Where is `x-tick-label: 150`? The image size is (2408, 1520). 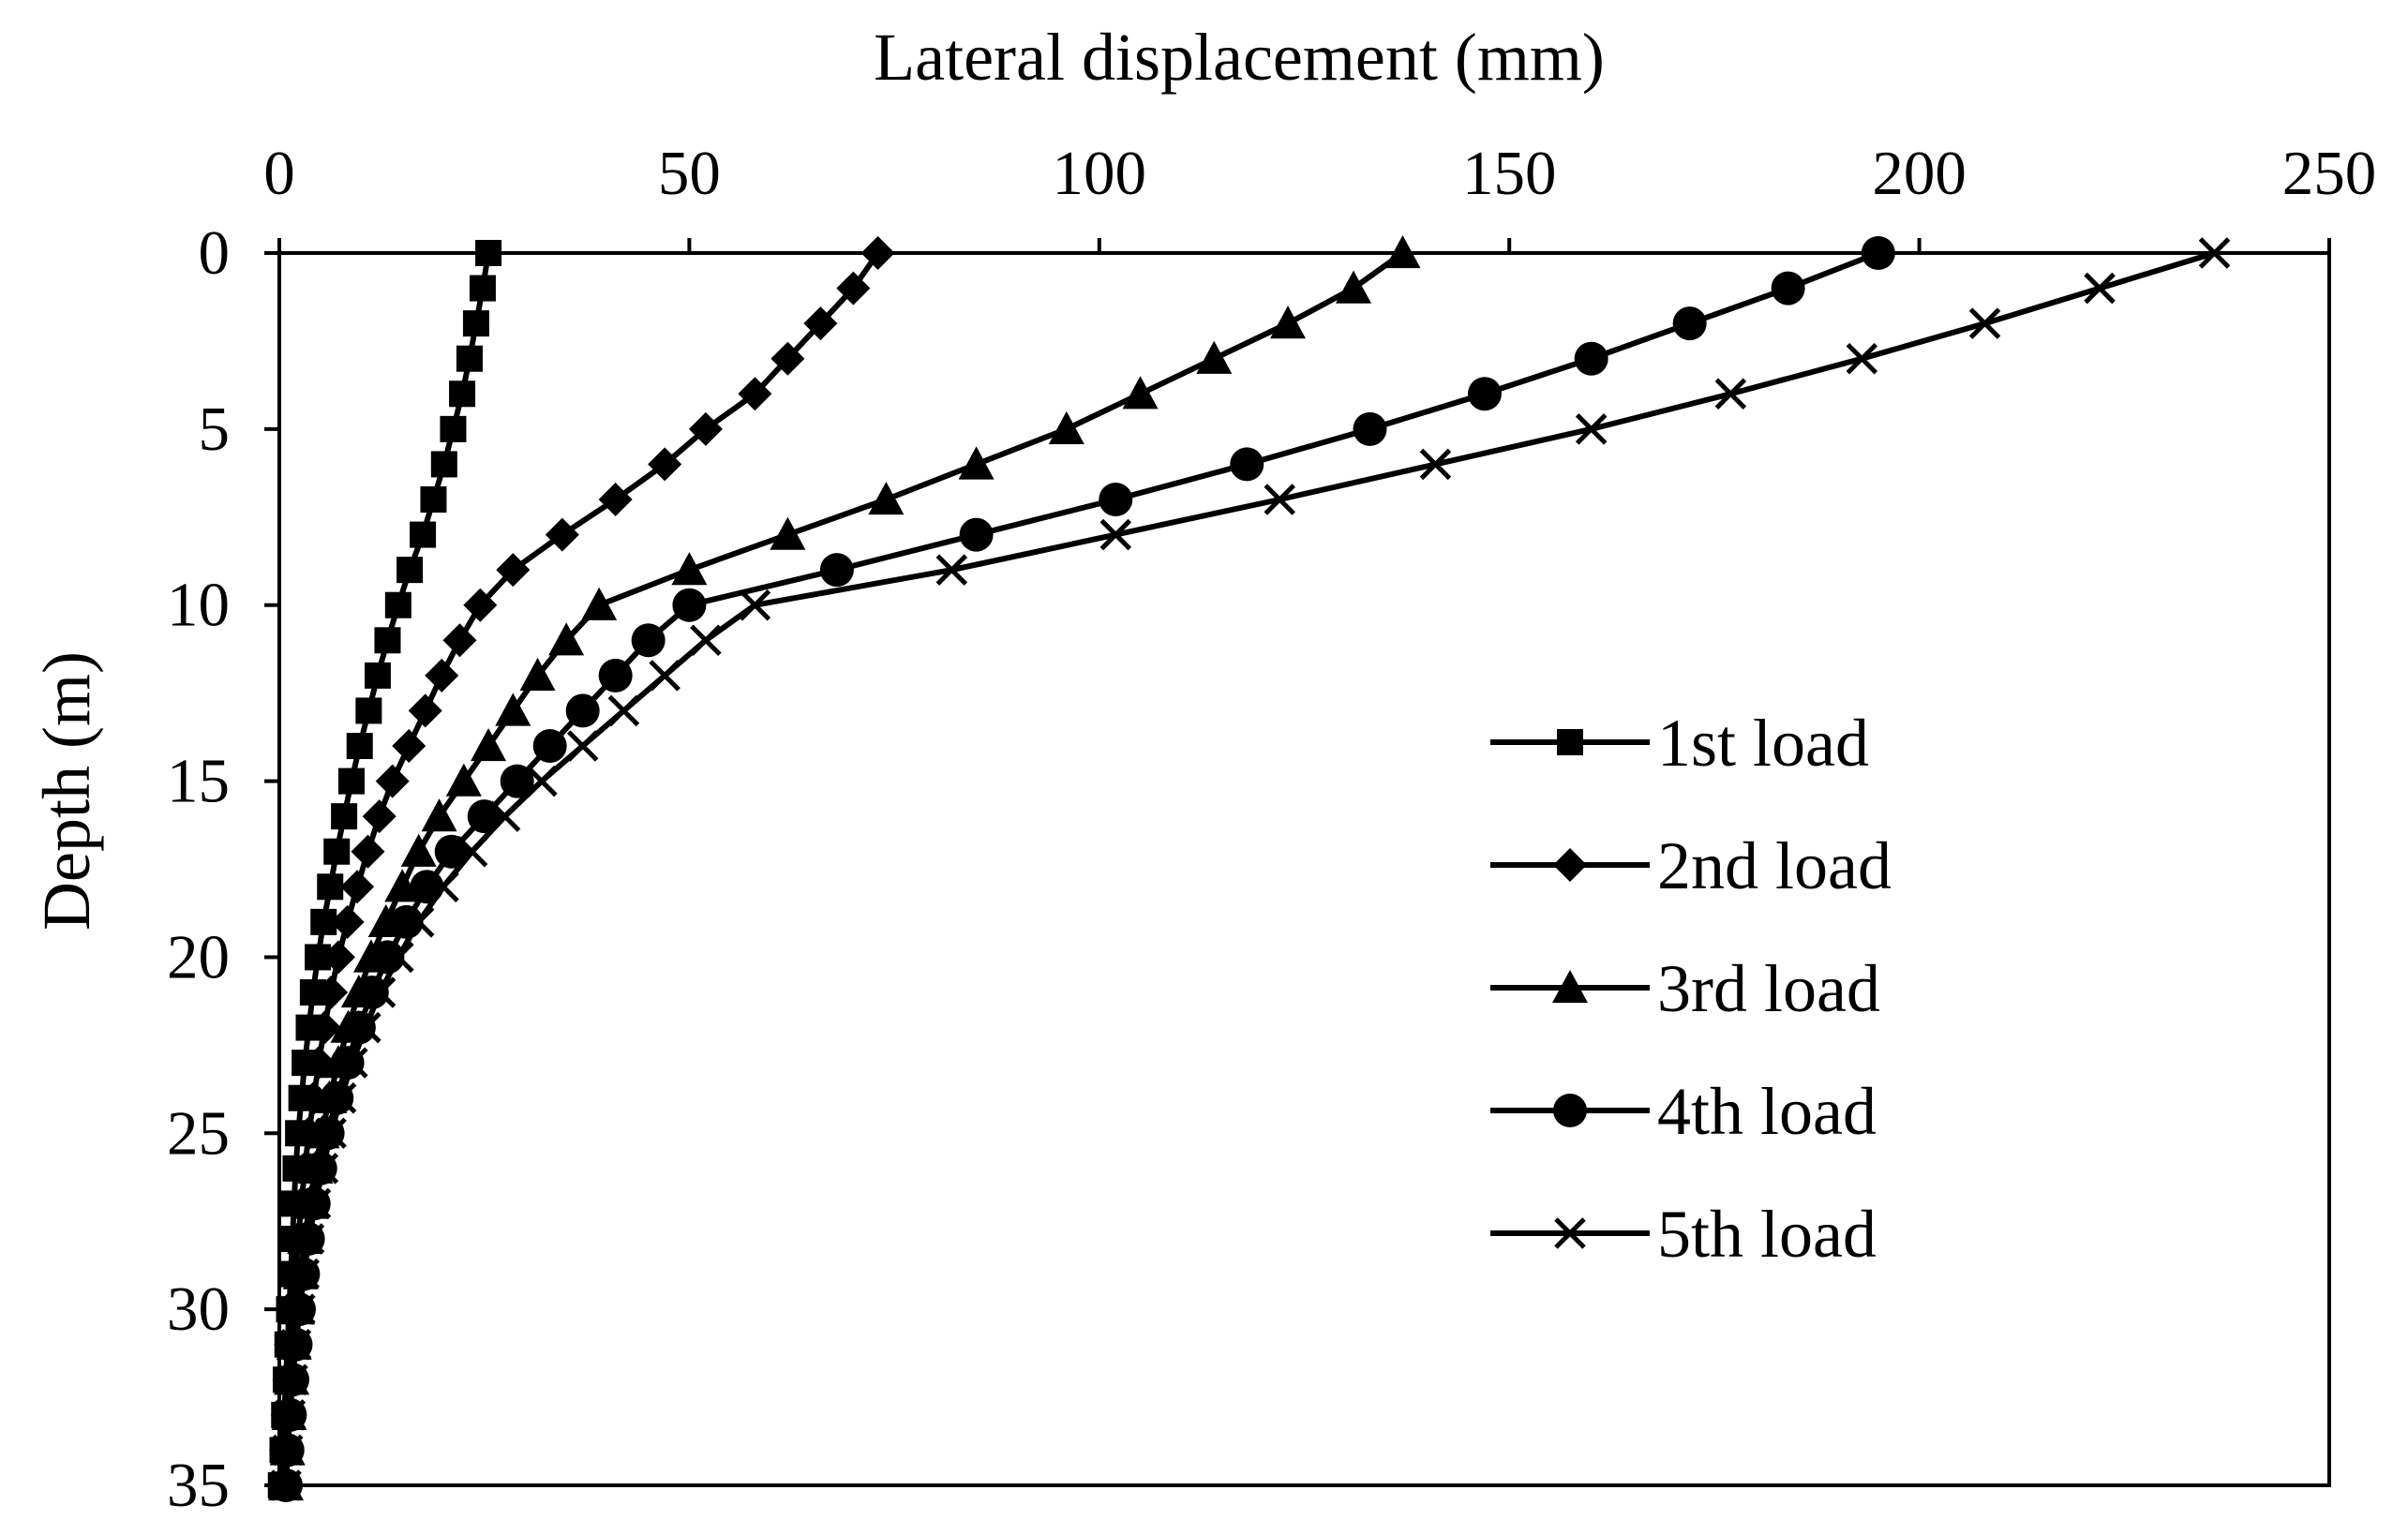 x-tick-label: 150 is located at coordinates (1509, 173).